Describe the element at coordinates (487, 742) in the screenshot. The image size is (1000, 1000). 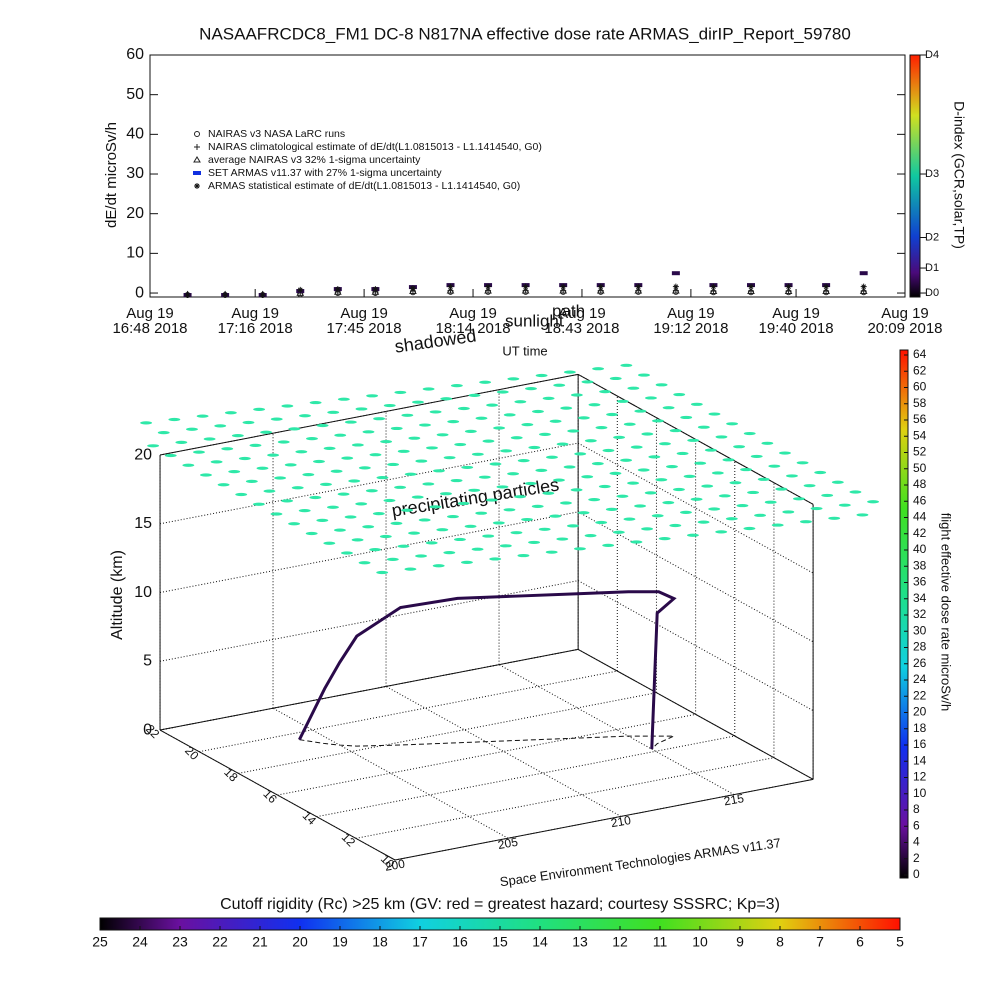
I see `track-shadow` at that location.